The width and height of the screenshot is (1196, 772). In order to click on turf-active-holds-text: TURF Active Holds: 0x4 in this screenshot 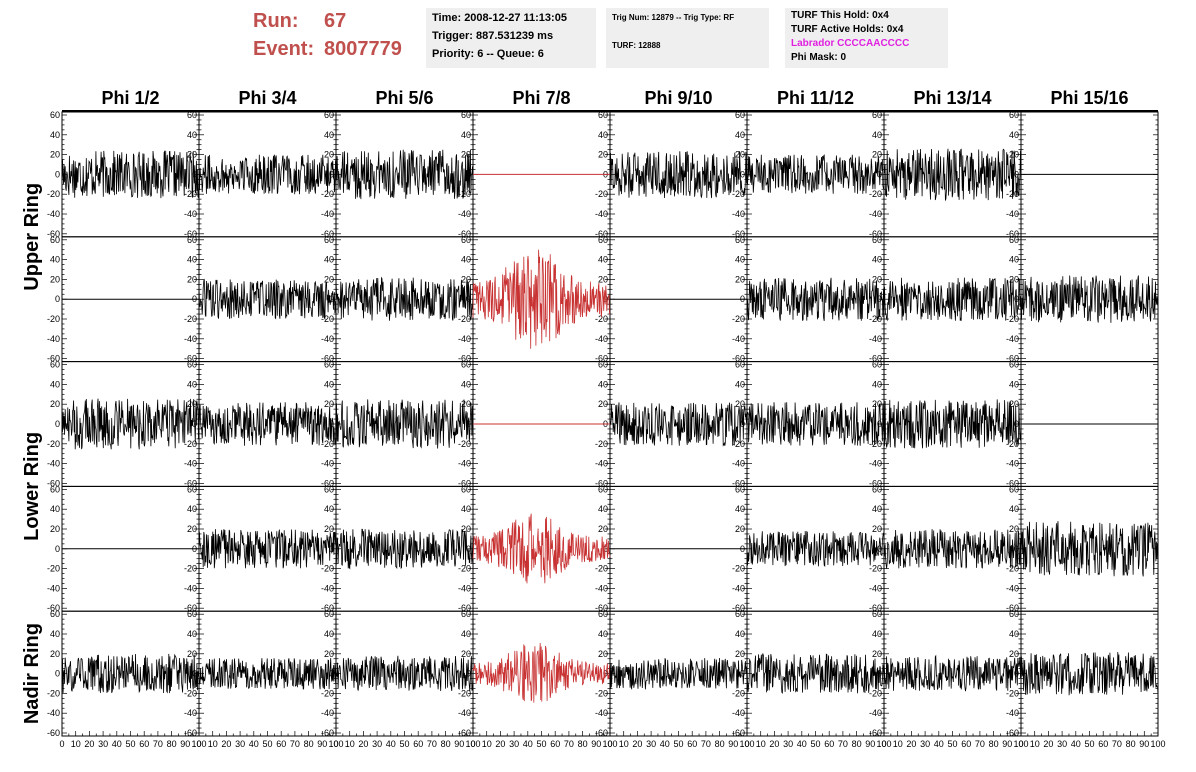, I will do `click(847, 29)`.